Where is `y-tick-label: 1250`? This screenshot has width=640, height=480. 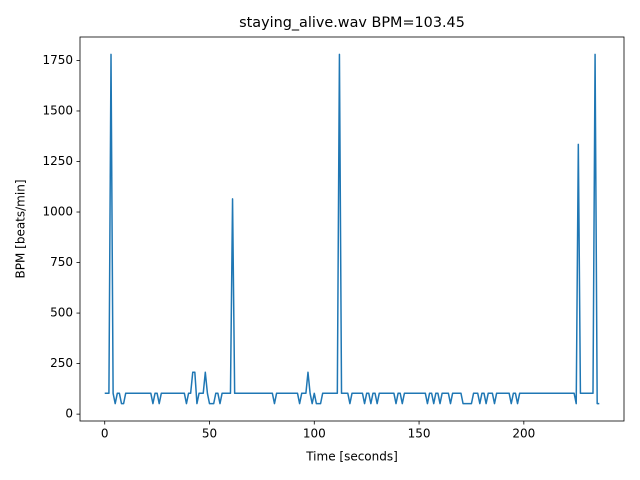
y-tick-label: 1250 is located at coordinates (57, 161).